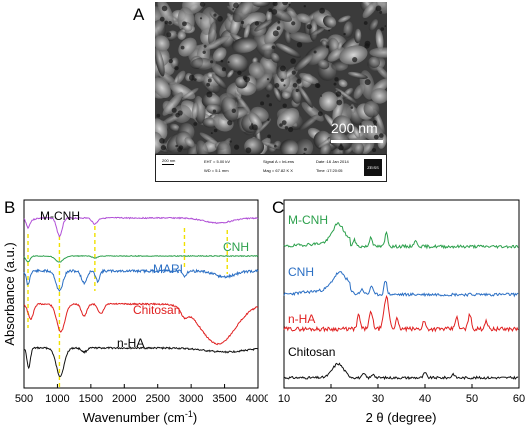 This screenshot has height=427, width=525. I want to click on info-eht: EHT = 5.00 kV, so click(217, 161).